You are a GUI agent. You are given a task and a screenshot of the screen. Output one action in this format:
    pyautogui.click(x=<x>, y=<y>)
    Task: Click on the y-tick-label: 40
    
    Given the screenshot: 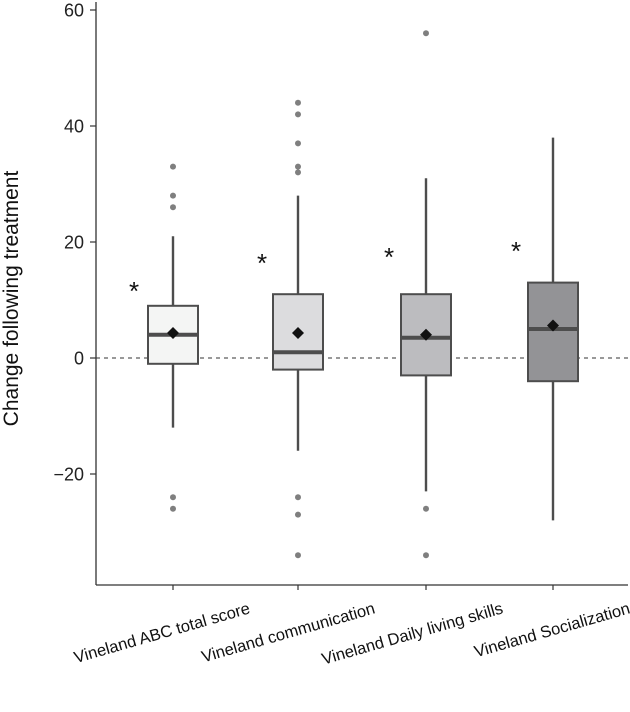 What is the action you would take?
    pyautogui.click(x=74, y=127)
    